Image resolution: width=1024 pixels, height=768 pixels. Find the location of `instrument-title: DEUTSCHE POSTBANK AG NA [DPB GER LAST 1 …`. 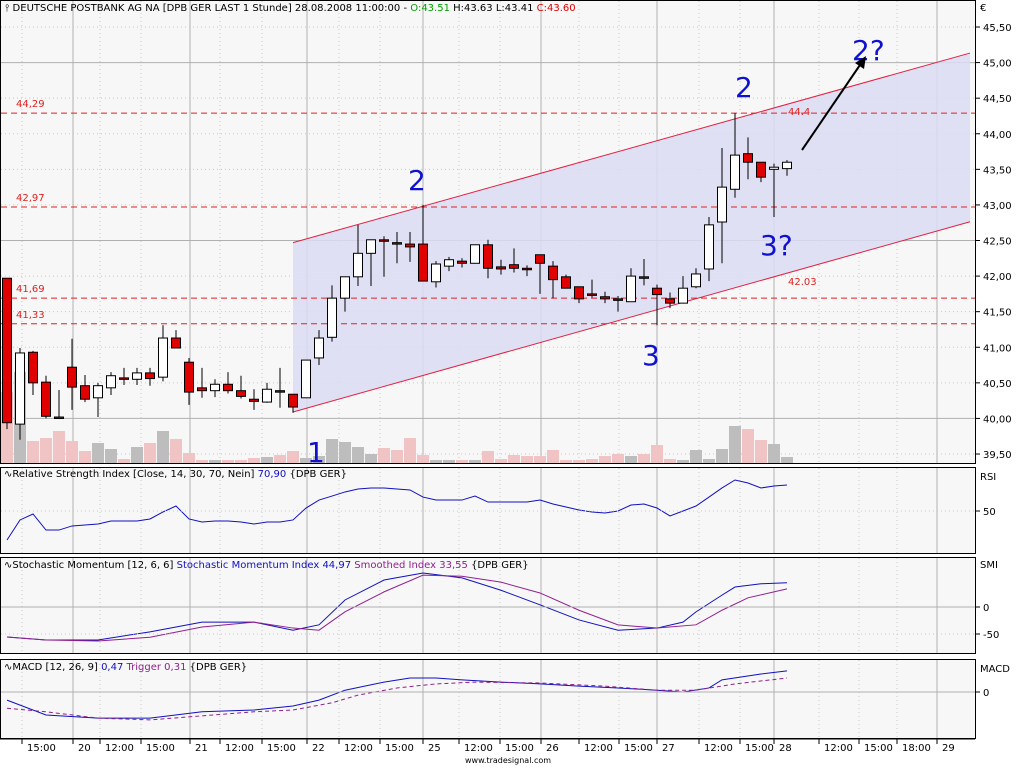

instrument-title: DEUTSCHE POSTBANK AG NA [DPB GER LAST 1 … is located at coordinates (210, 8).